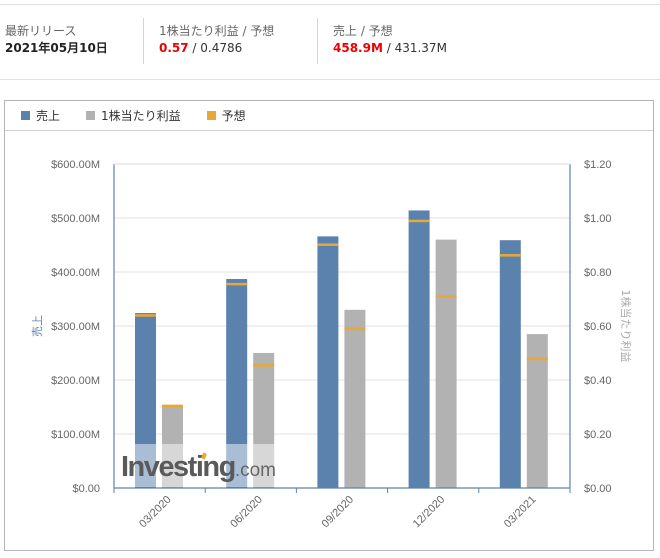 This screenshot has height=558, width=660. I want to click on legend-label: 予想, so click(233, 116).